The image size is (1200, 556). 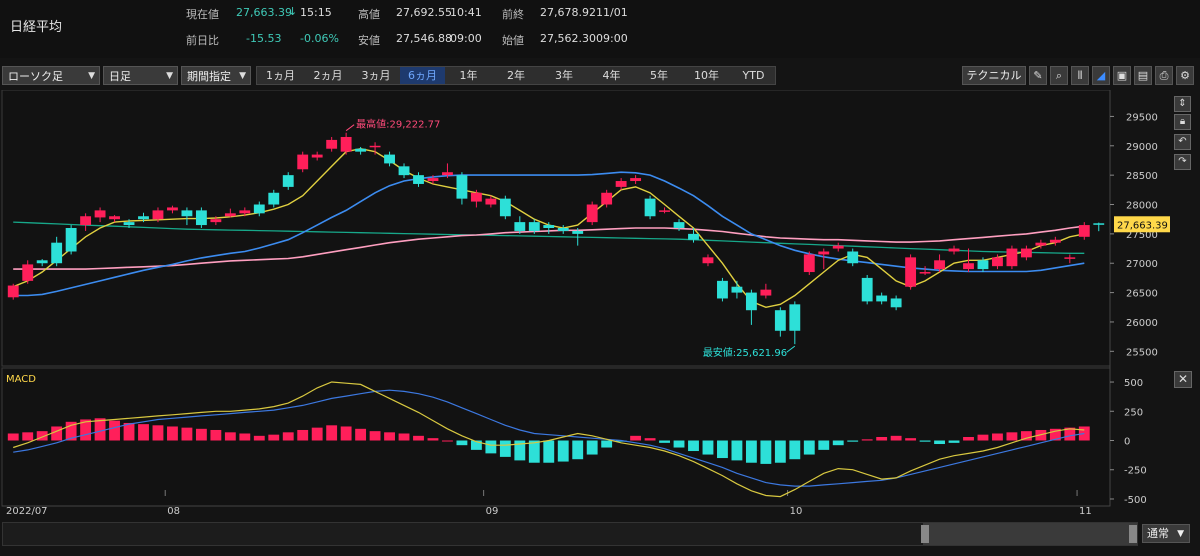 What do you see at coordinates (51, 75) in the screenshot?
I see `chart-type-select: ローソク足 ▼` at bounding box center [51, 75].